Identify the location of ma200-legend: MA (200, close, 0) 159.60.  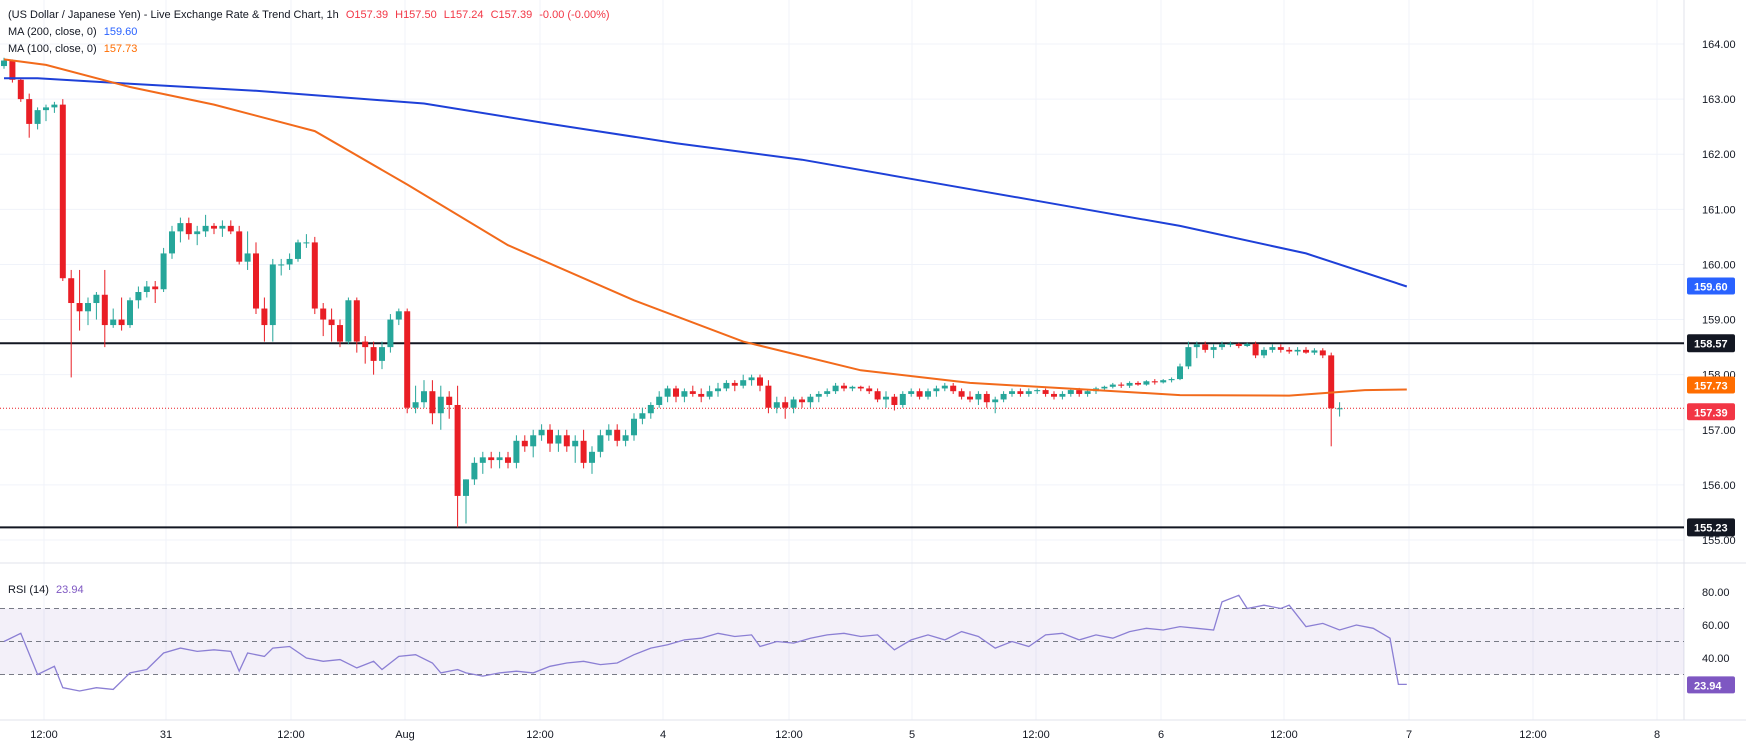
(72, 32).